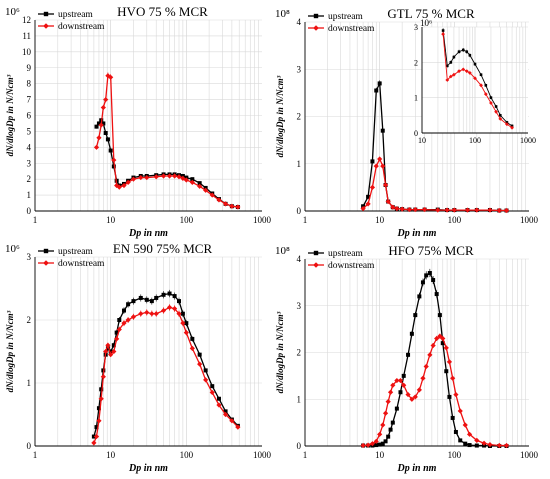  What do you see at coordinates (477, 78) in the screenshot?
I see `series-line` at bounding box center [477, 78].